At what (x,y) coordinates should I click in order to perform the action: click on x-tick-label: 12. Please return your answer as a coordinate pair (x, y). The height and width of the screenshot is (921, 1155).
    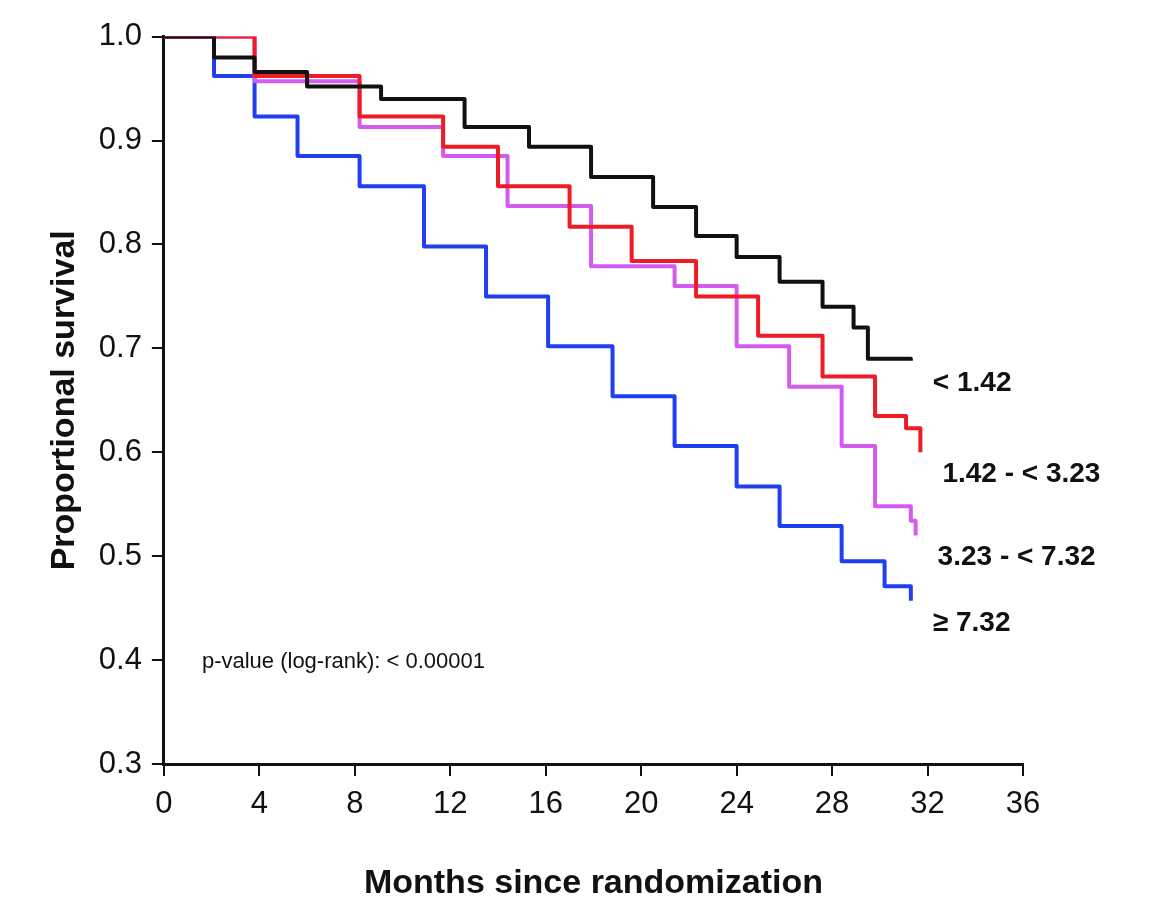
    Looking at the image, I should click on (450, 803).